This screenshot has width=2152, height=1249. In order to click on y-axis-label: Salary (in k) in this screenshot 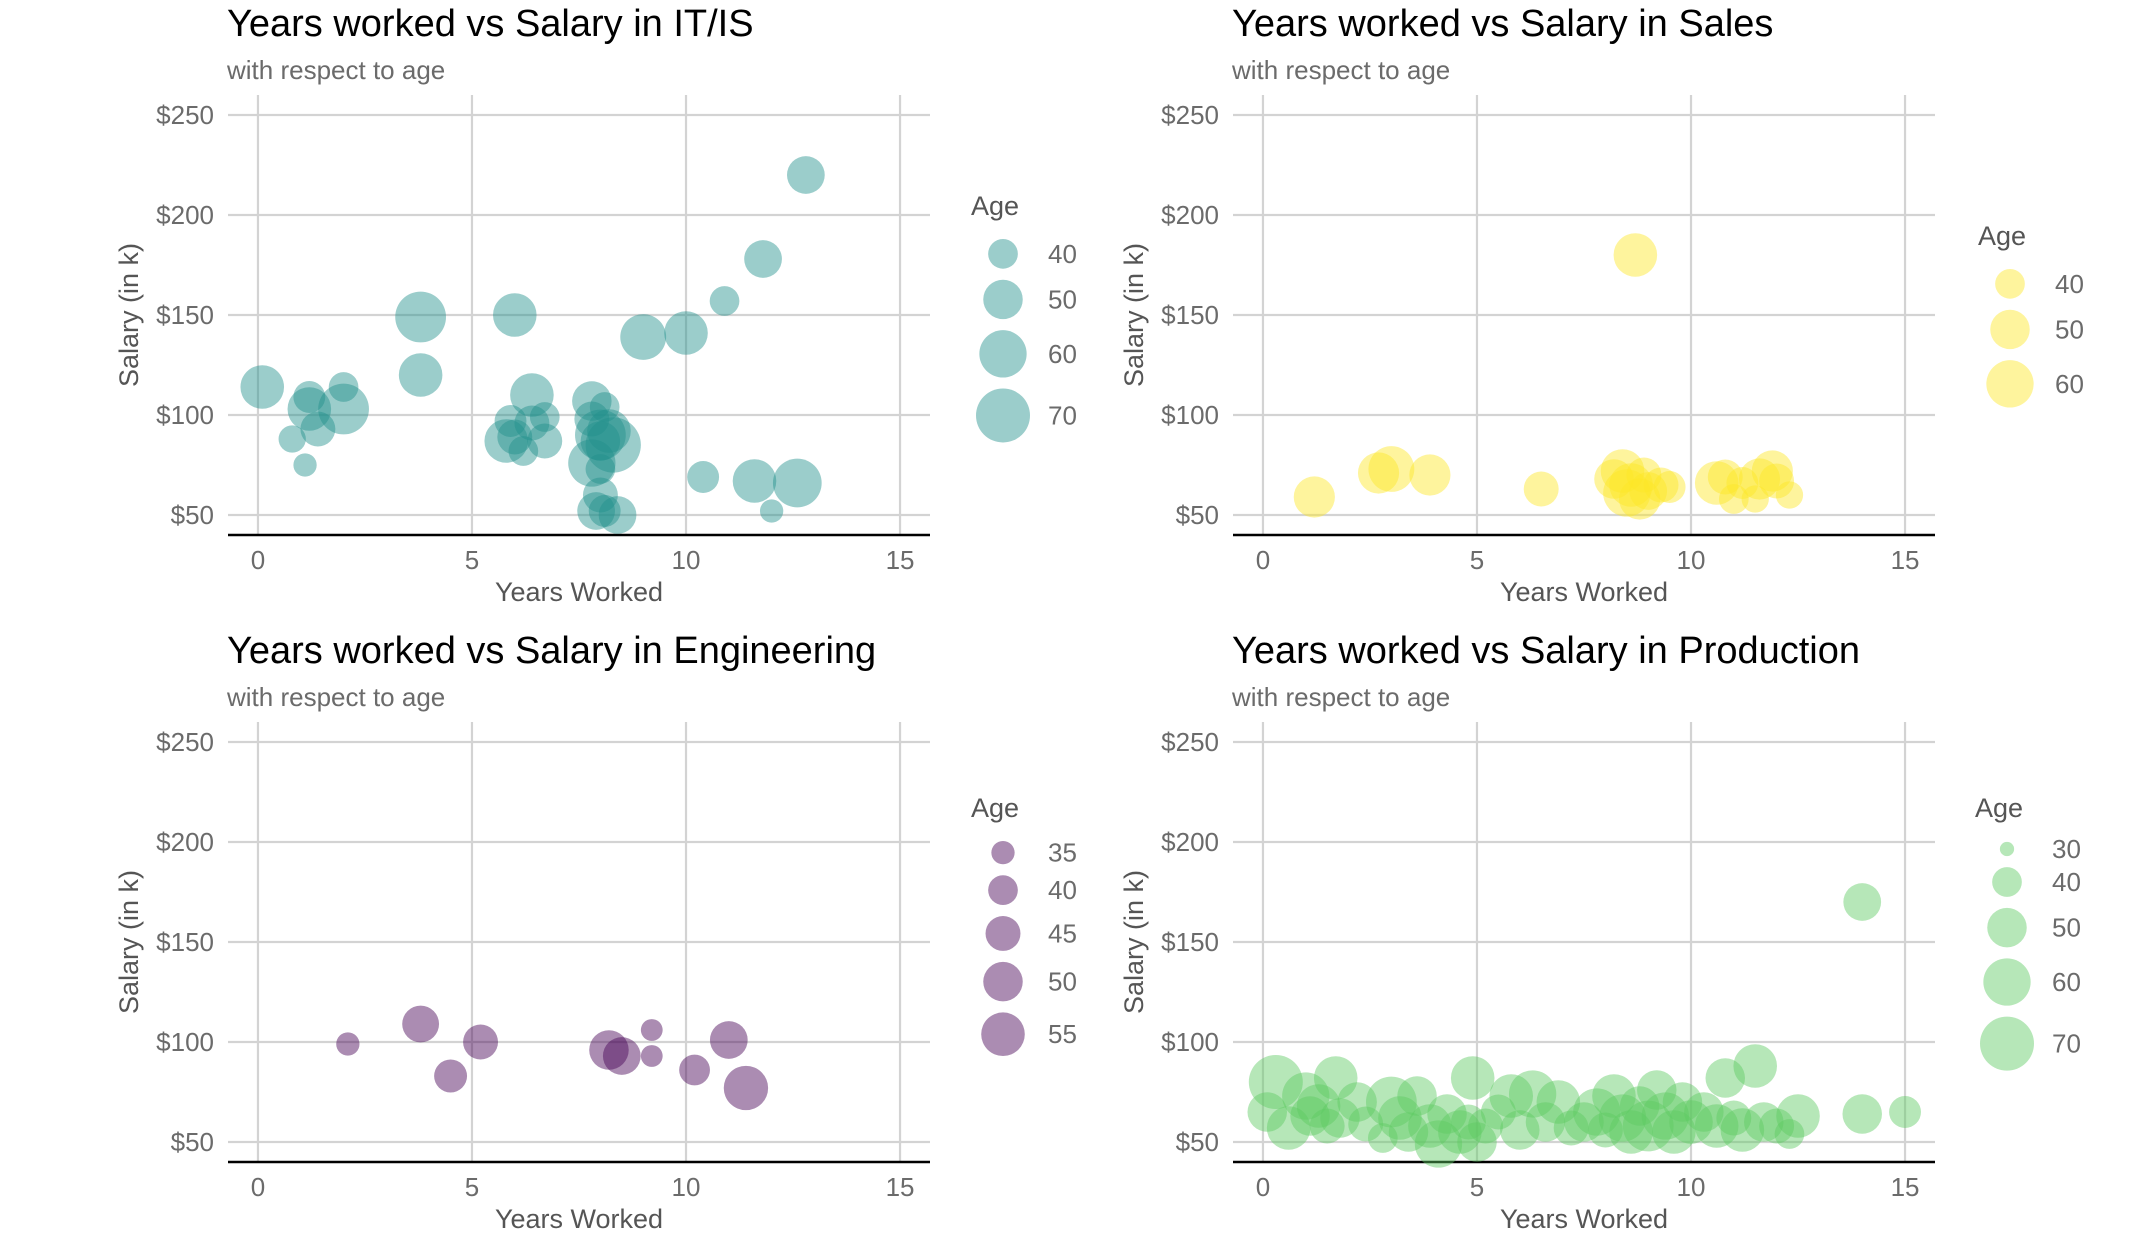, I will do `click(1134, 315)`.